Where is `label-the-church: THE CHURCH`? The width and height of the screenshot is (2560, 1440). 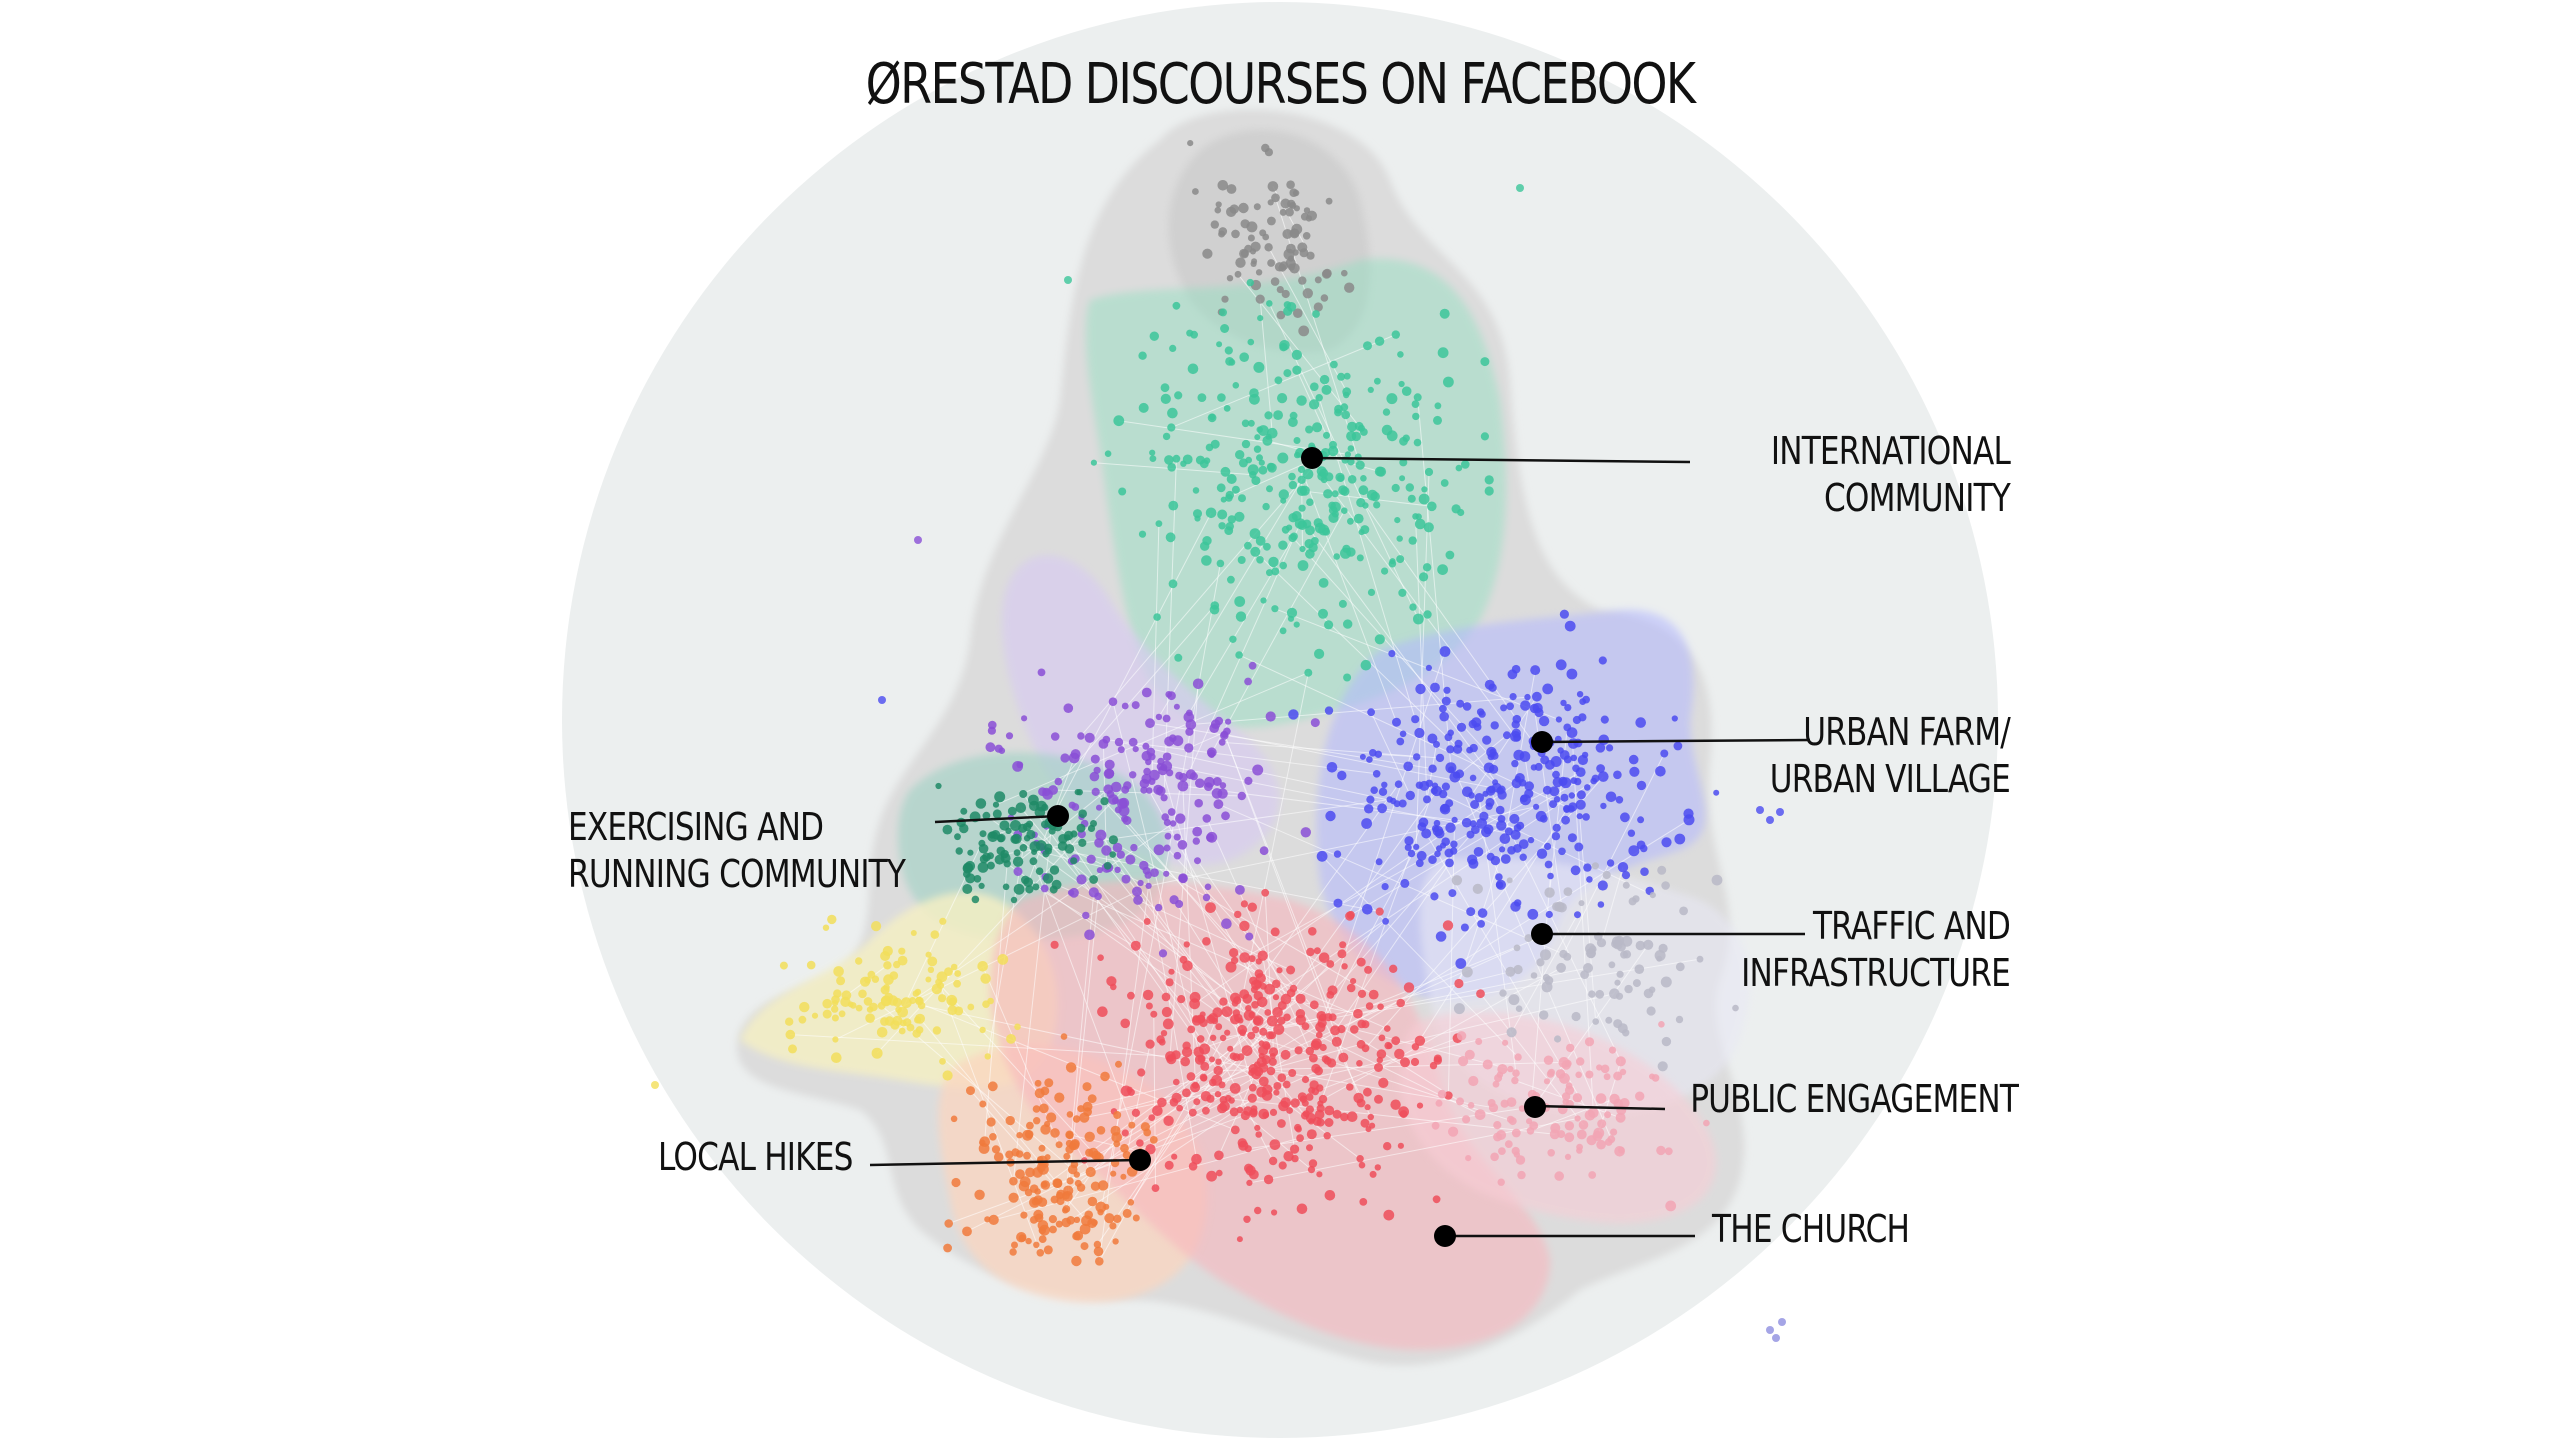 label-the-church: THE CHURCH is located at coordinates (1835, 1229).